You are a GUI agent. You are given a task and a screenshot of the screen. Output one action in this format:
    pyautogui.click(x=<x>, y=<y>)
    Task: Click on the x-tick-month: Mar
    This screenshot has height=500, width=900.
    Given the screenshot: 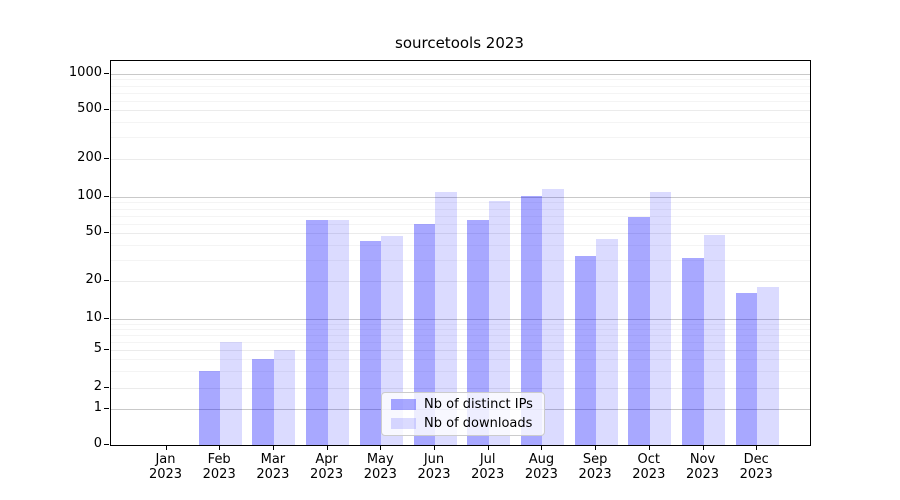 What is the action you would take?
    pyautogui.click(x=273, y=459)
    